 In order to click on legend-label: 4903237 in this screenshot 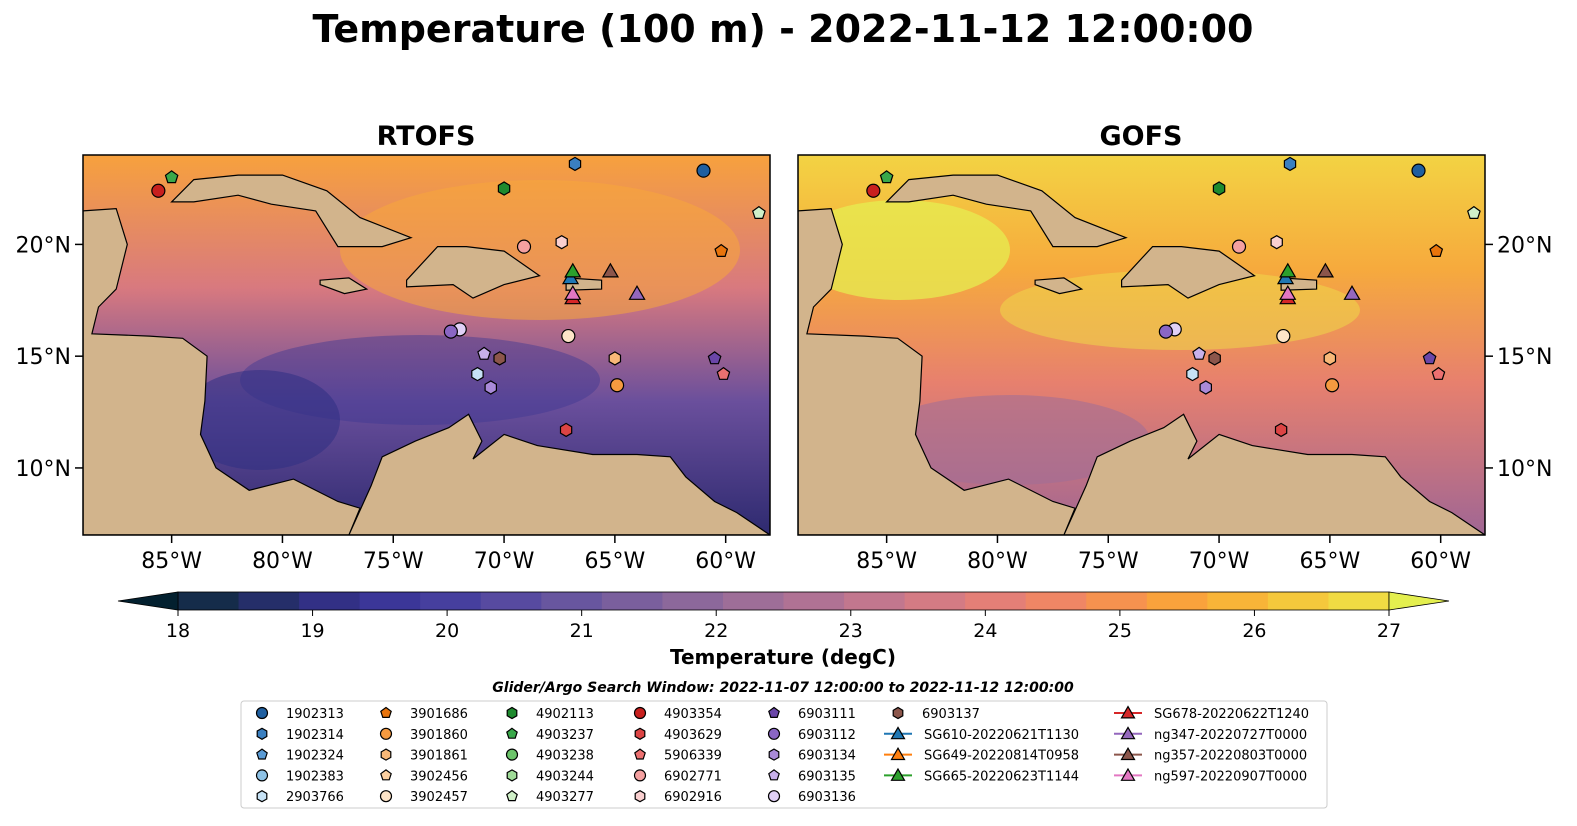, I will do `click(565, 735)`.